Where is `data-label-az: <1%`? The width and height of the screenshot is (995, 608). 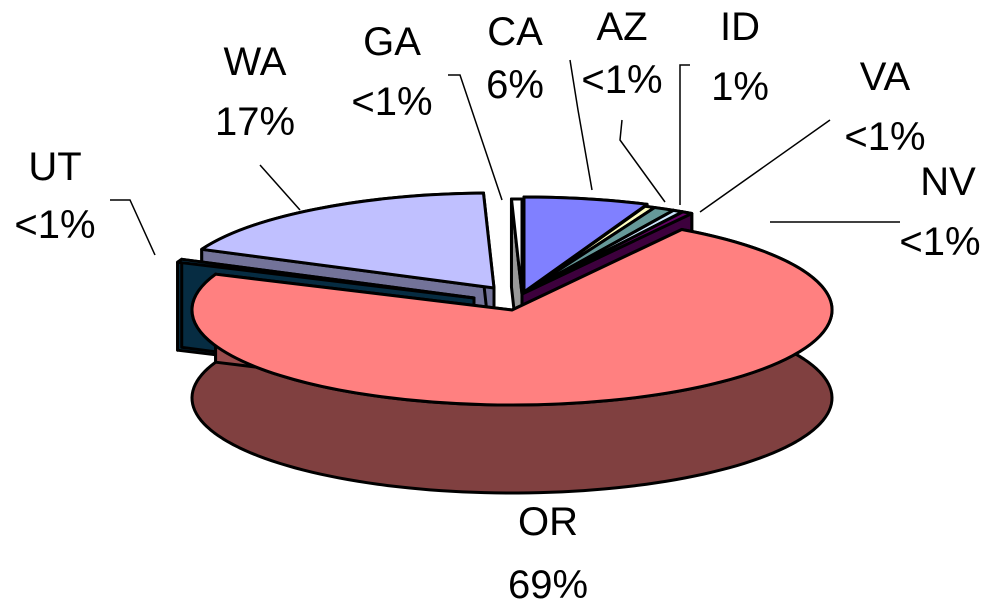 data-label-az: <1% is located at coordinates (621, 80).